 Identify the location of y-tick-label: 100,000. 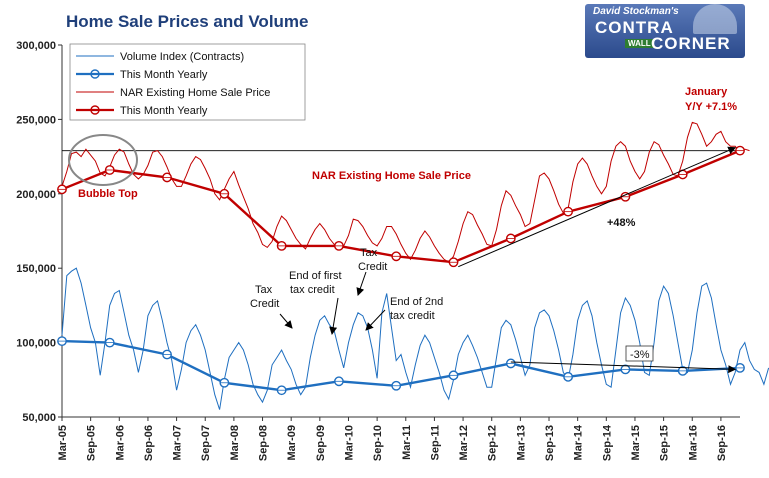
(36, 344).